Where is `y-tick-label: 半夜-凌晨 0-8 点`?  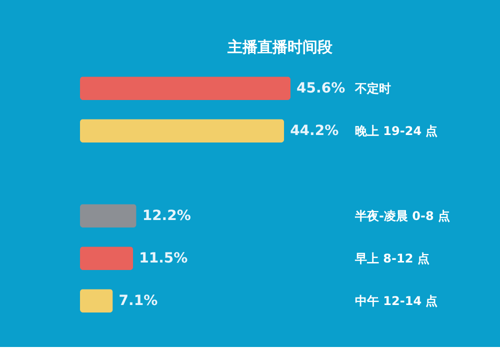 y-tick-label: 半夜-凌晨 0-8 点 is located at coordinates (402, 215).